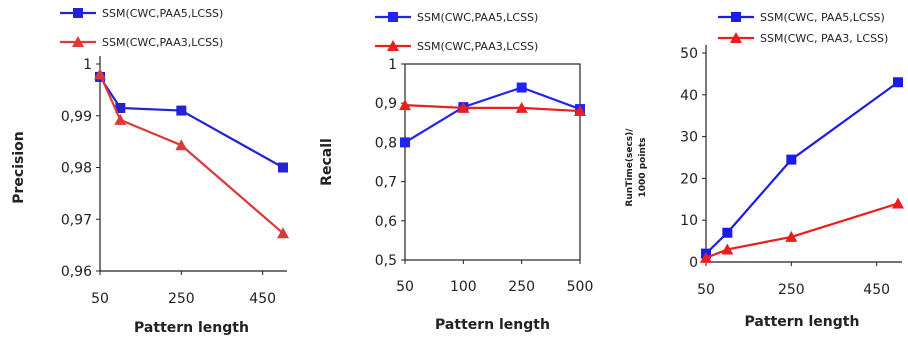 The width and height of the screenshot is (908, 338). I want to click on y-tick-label: 40, so click(689, 96).